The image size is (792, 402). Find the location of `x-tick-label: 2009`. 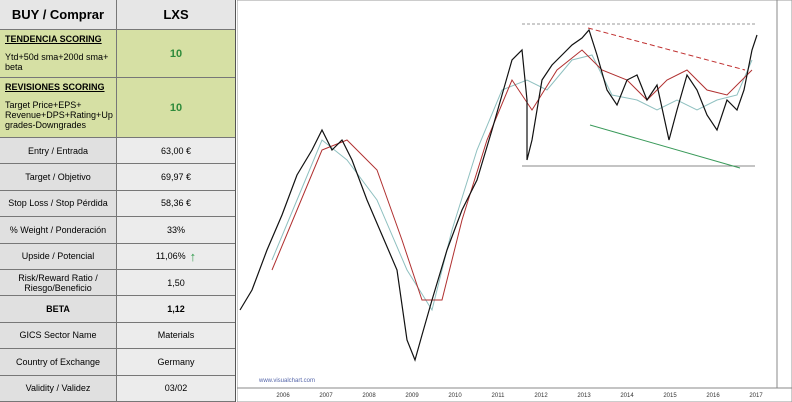

x-tick-label: 2009 is located at coordinates (412, 396).